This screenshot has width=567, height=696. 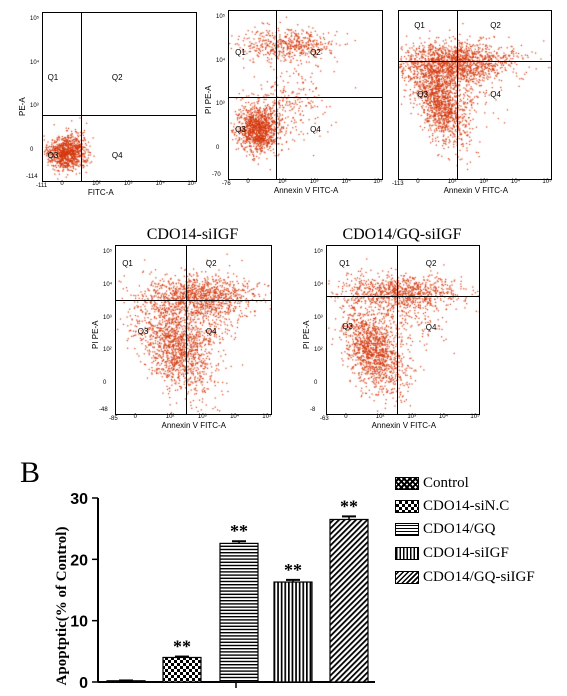 What do you see at coordinates (79, 560) in the screenshot?
I see `y-tick-label: 20` at bounding box center [79, 560].